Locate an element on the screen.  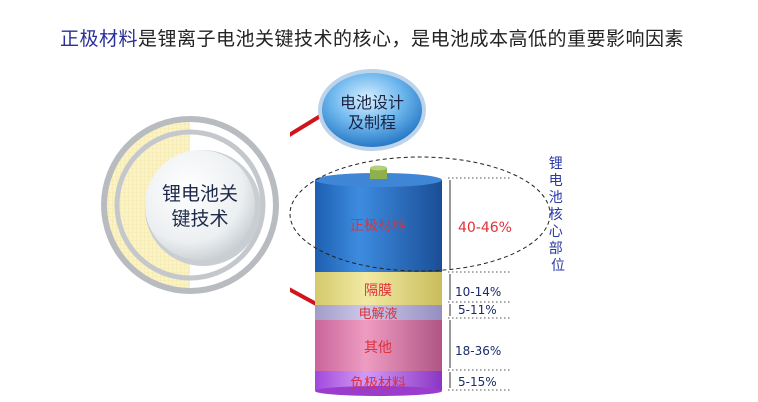
title-highlight: 正极材料 is located at coordinates (99, 39).